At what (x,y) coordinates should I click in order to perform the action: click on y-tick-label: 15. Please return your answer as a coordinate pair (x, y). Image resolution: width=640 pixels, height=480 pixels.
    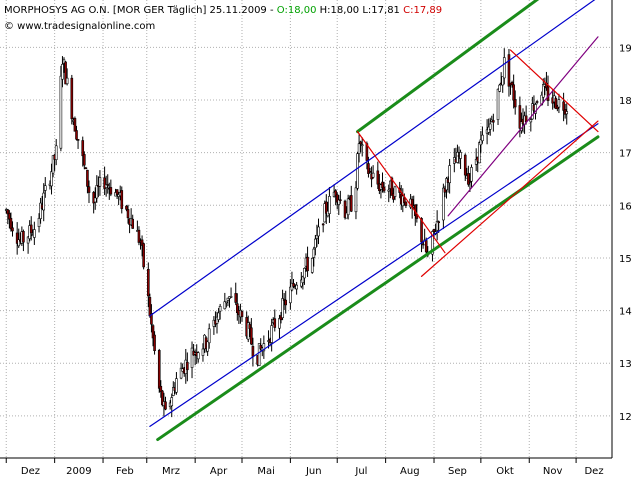
    Looking at the image, I should click on (625, 259).